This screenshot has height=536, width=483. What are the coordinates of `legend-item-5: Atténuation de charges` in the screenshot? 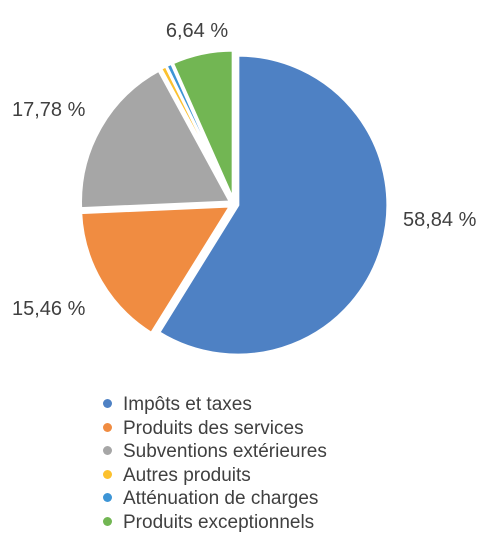 It's located at (215, 499).